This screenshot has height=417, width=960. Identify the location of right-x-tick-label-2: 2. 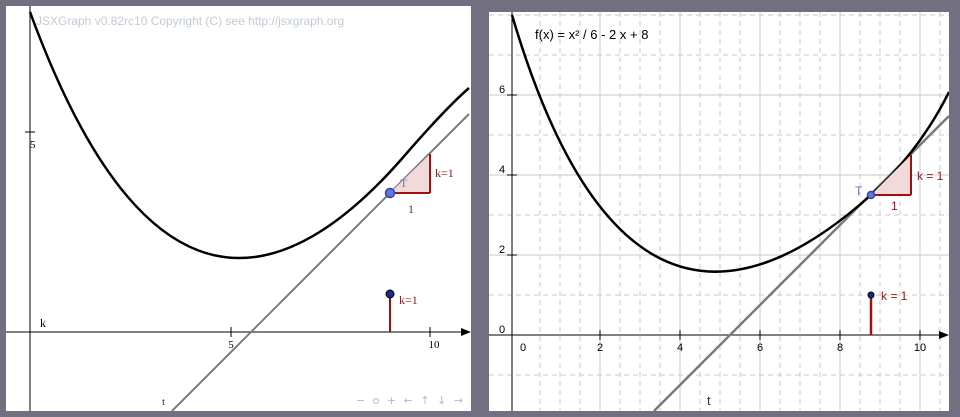
(600, 348).